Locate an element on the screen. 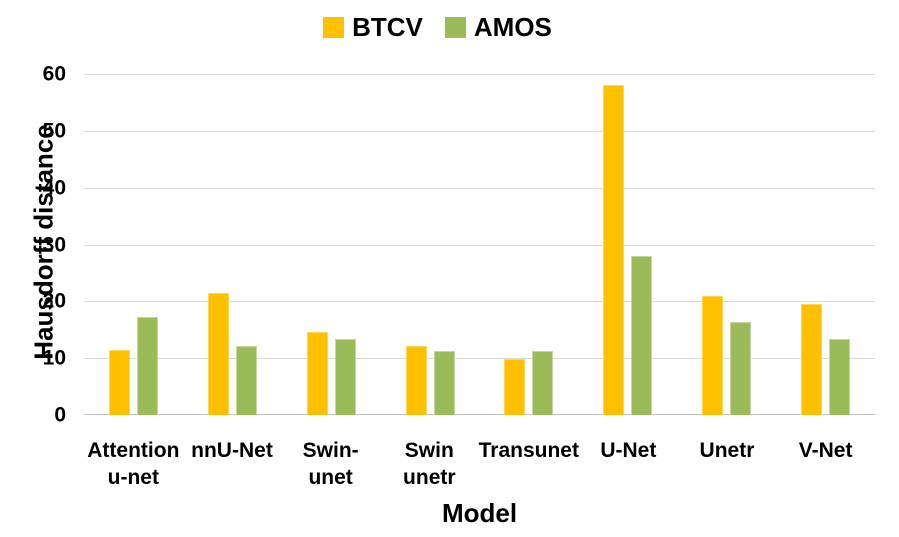 This screenshot has width=899, height=537. x-axis-title: Model is located at coordinates (479, 513).